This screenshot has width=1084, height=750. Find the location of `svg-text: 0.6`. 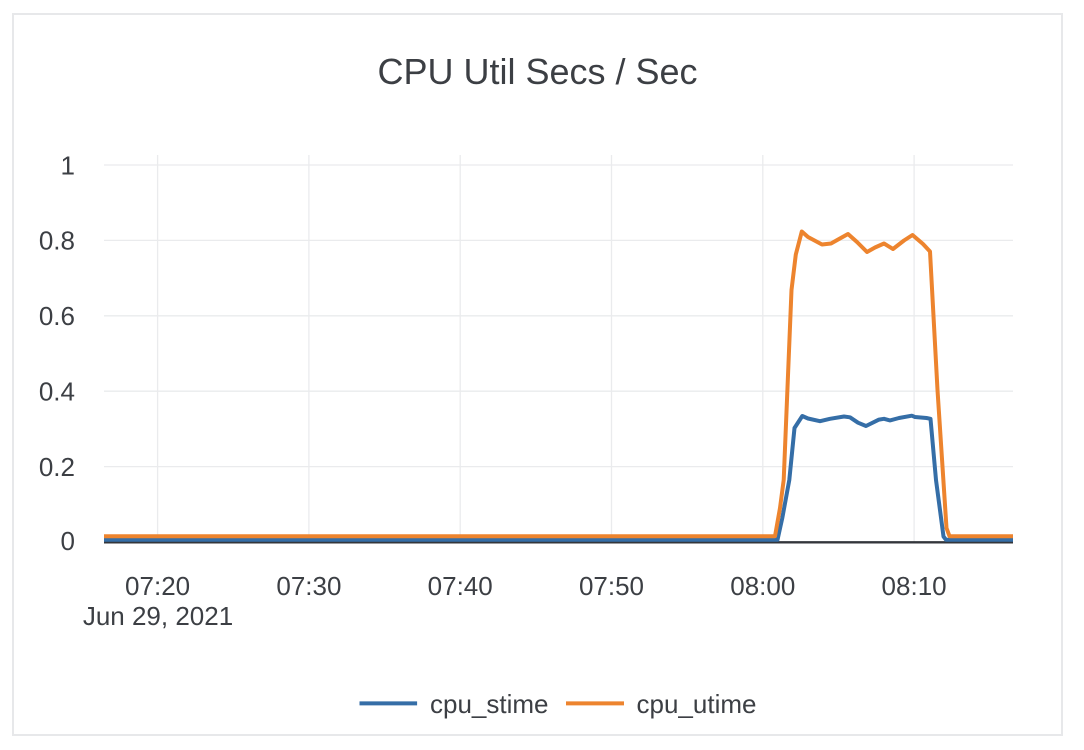

svg-text: 0.6 is located at coordinates (57, 316).